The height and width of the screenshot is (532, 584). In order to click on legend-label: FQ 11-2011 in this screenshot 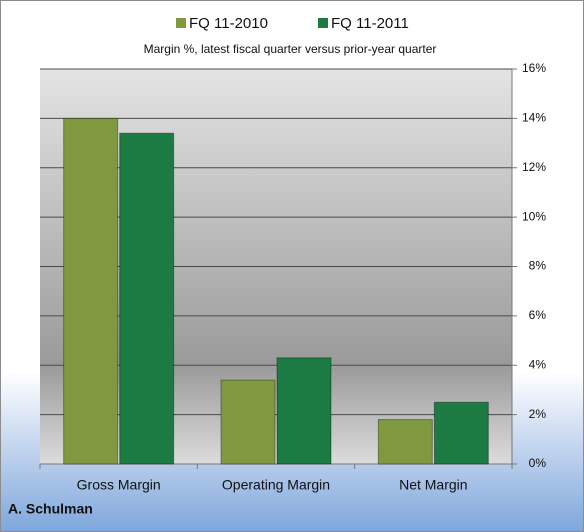, I will do `click(370, 23)`.